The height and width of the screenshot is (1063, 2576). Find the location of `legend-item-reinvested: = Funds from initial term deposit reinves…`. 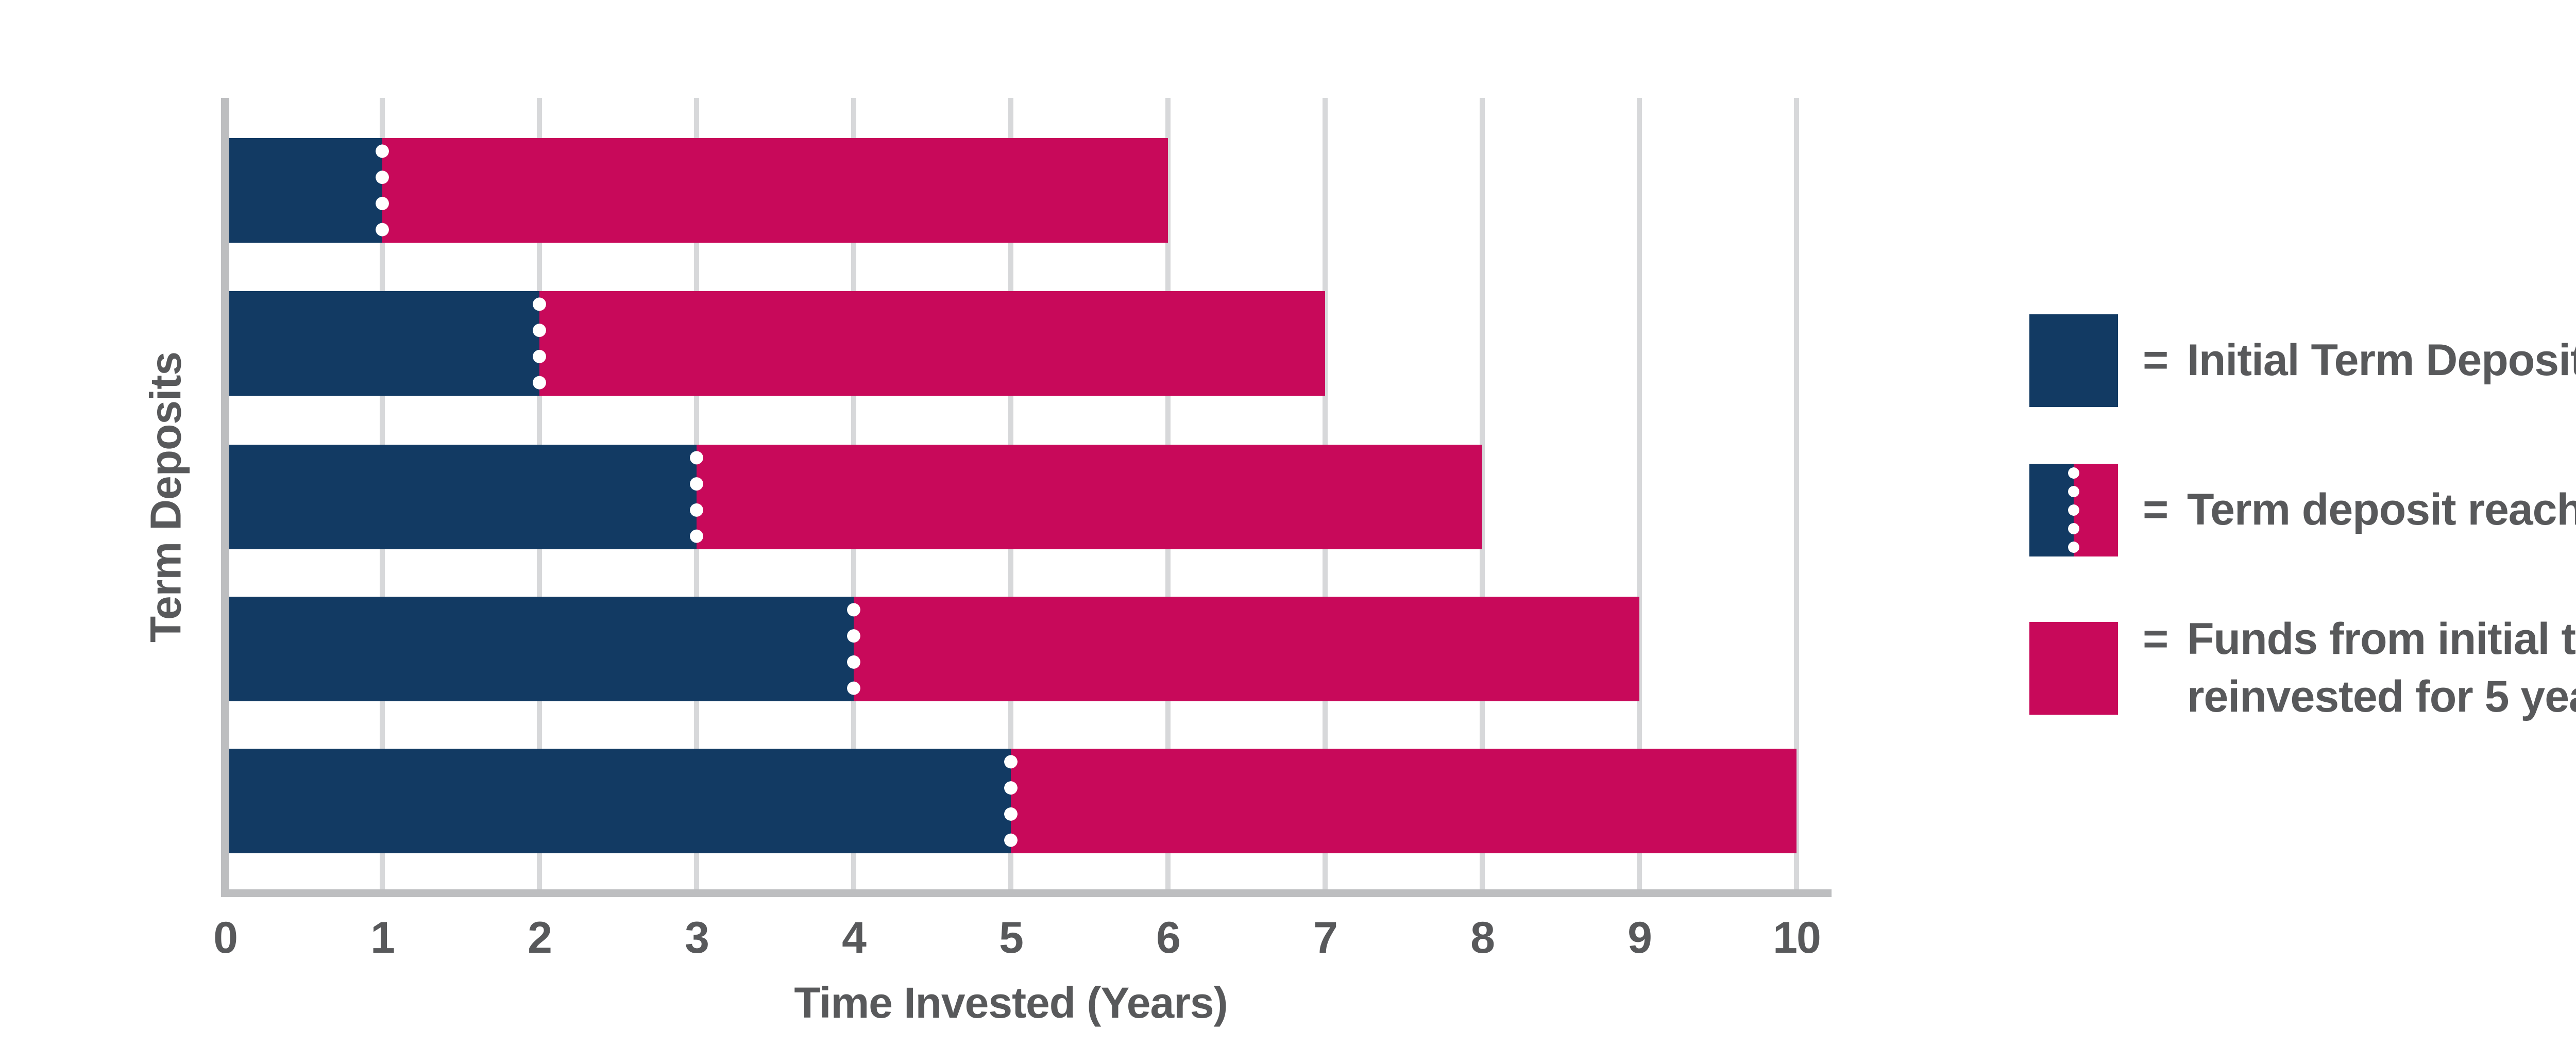

legend-item-reinvested: = Funds from initial term deposit reinves… is located at coordinates (2302, 669).